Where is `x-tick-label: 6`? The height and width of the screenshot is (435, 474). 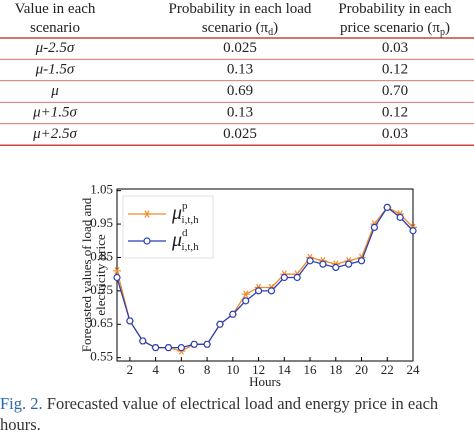
x-tick-label: 6 is located at coordinates (181, 369).